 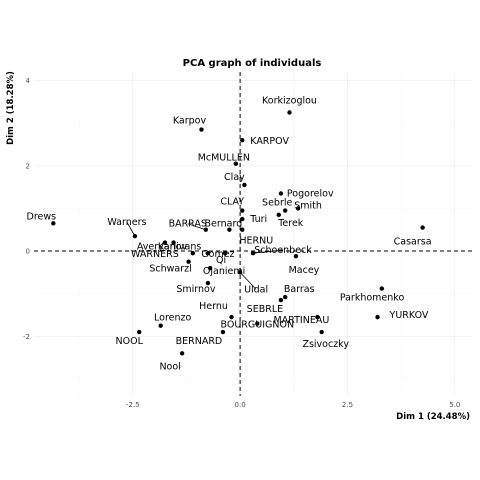 What do you see at coordinates (234, 177) in the screenshot?
I see `point-label: Clay` at bounding box center [234, 177].